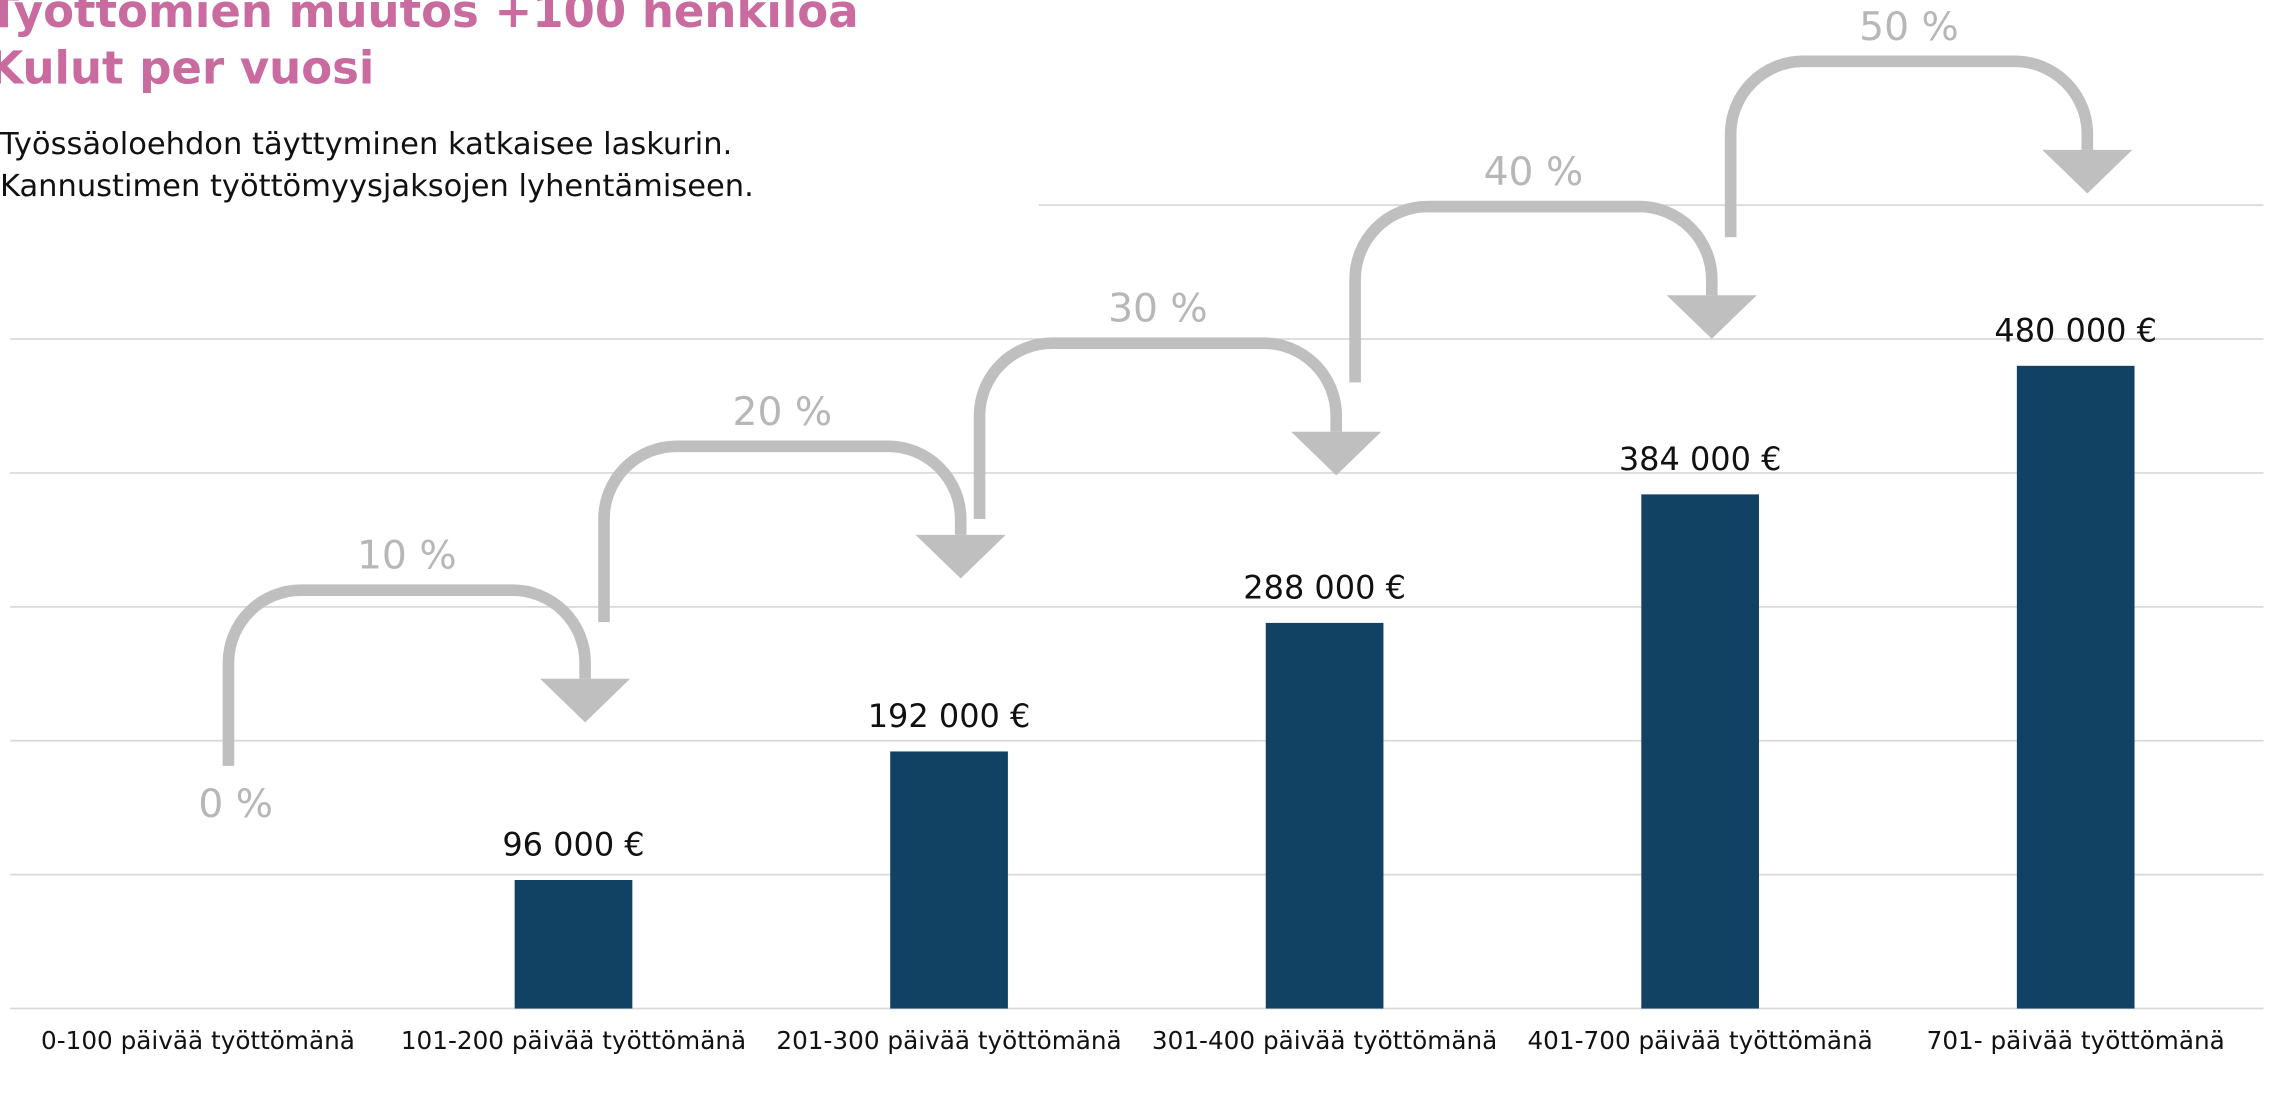 This screenshot has width=2278, height=1096. I want to click on x-tick-label-box: 0-100 päivää työttömänä, so click(197, 1042).